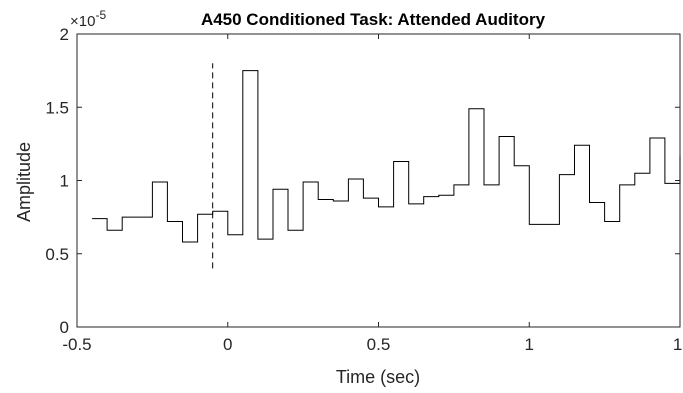 This screenshot has height=393, width=683. I want to click on chart-title: A450 Conditioned Task: Attended Auditory, so click(373, 19).